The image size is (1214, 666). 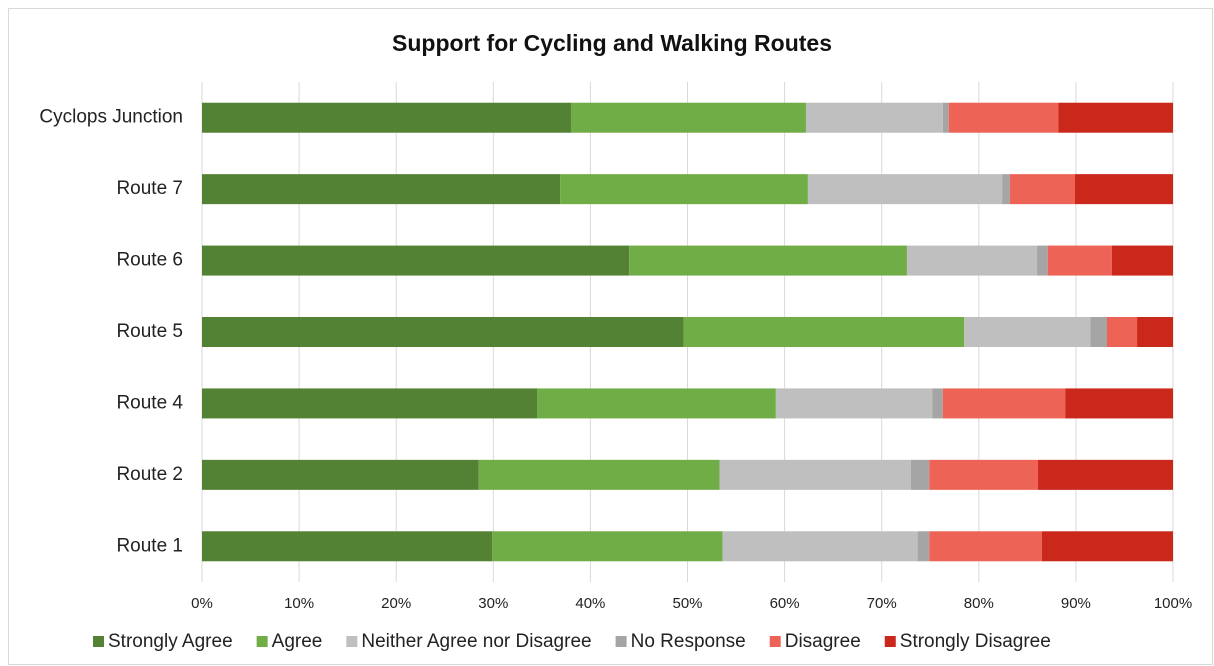 I want to click on y-tick-label: Route 7, so click(x=149, y=188).